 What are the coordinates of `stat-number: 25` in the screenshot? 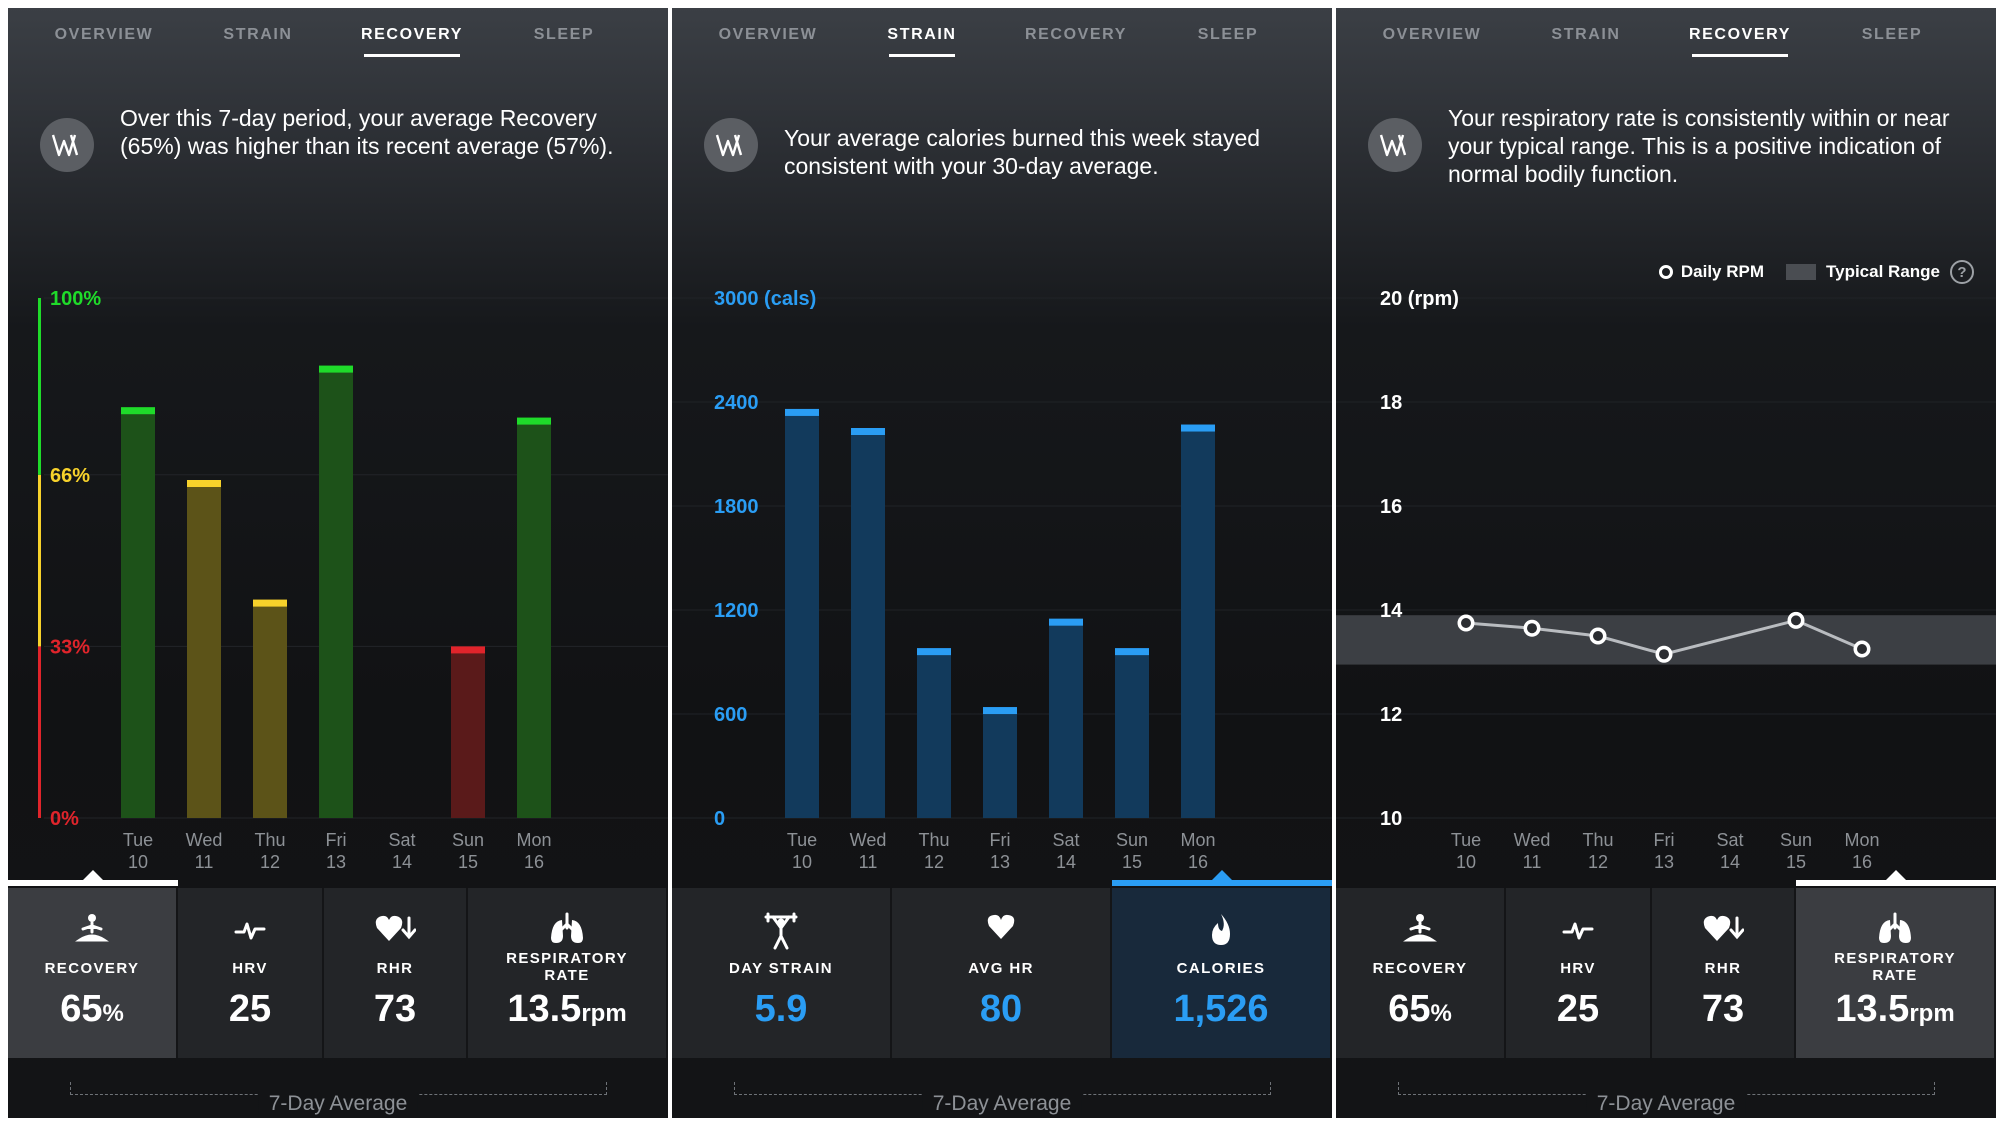 It's located at (1578, 1009).